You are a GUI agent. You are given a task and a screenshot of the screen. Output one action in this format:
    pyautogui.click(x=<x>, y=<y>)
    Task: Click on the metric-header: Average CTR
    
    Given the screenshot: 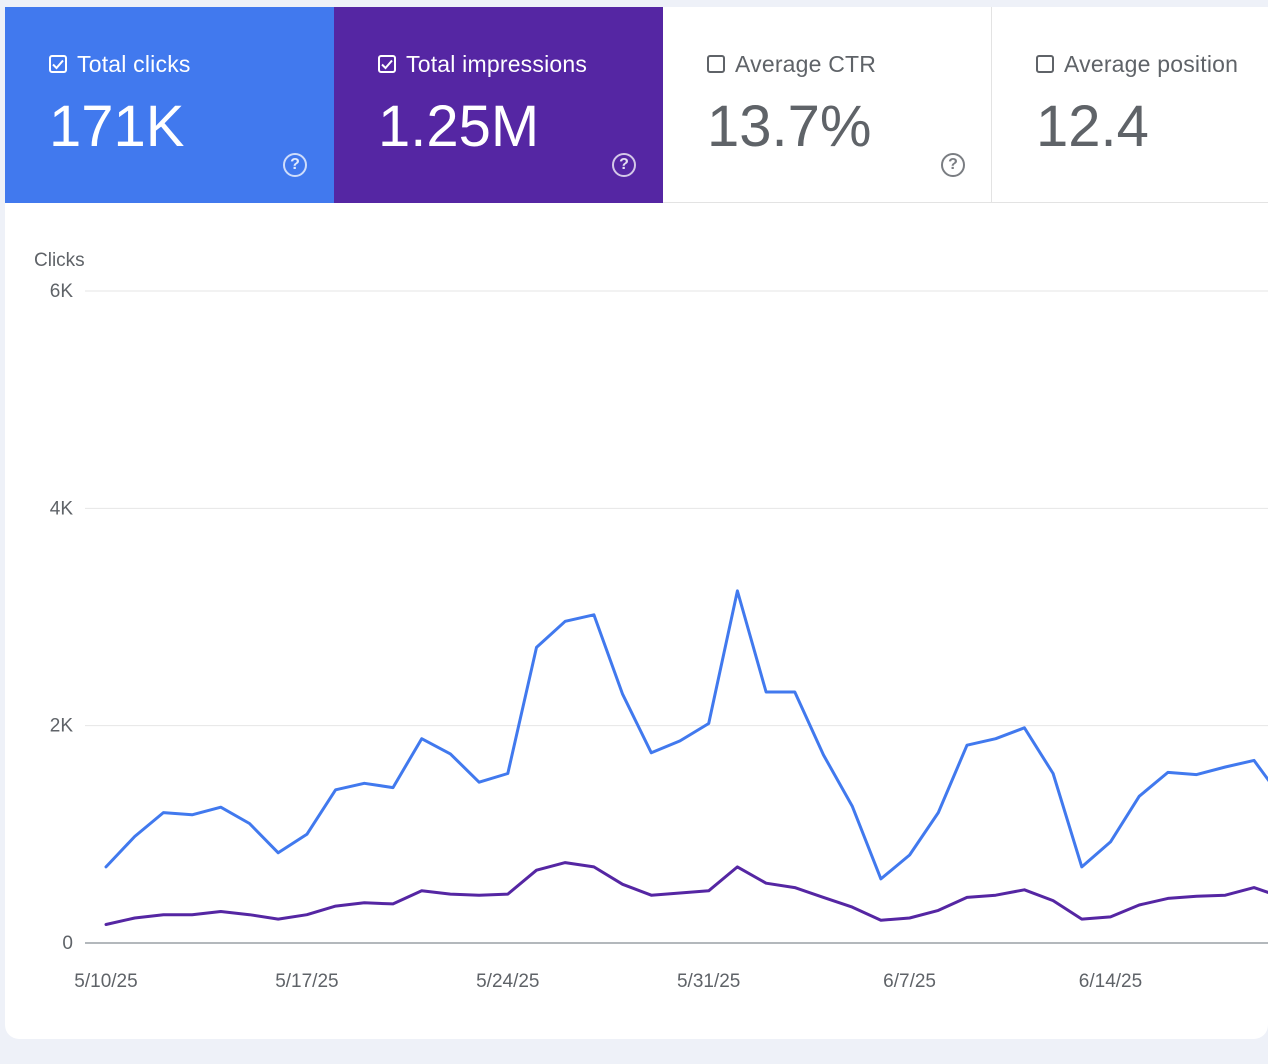 What is the action you would take?
    pyautogui.click(x=791, y=64)
    